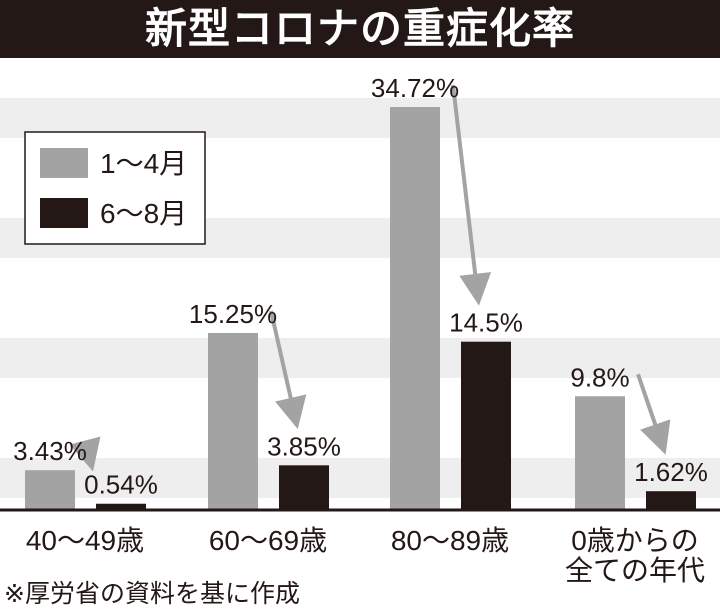 The image size is (720, 610). What do you see at coordinates (486, 323) in the screenshot?
I see `data-label: 14.5%` at bounding box center [486, 323].